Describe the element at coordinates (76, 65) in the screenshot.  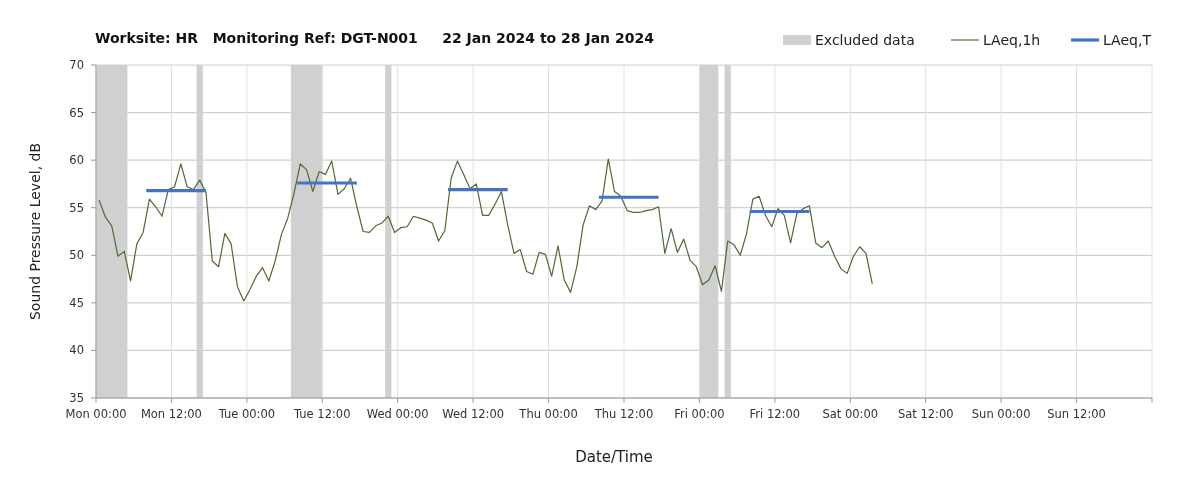
I see `y-tick-label: 70` at that location.